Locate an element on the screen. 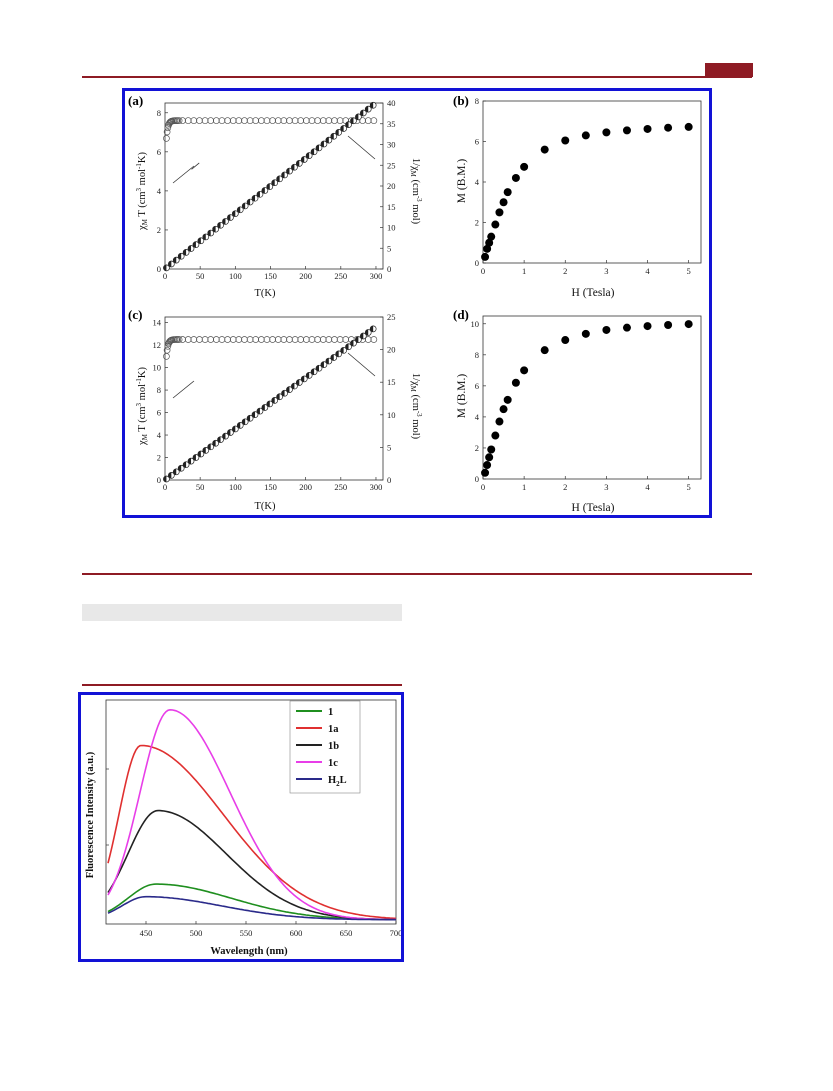  y-tick-label-right: 5 is located at coordinates (389, 248).